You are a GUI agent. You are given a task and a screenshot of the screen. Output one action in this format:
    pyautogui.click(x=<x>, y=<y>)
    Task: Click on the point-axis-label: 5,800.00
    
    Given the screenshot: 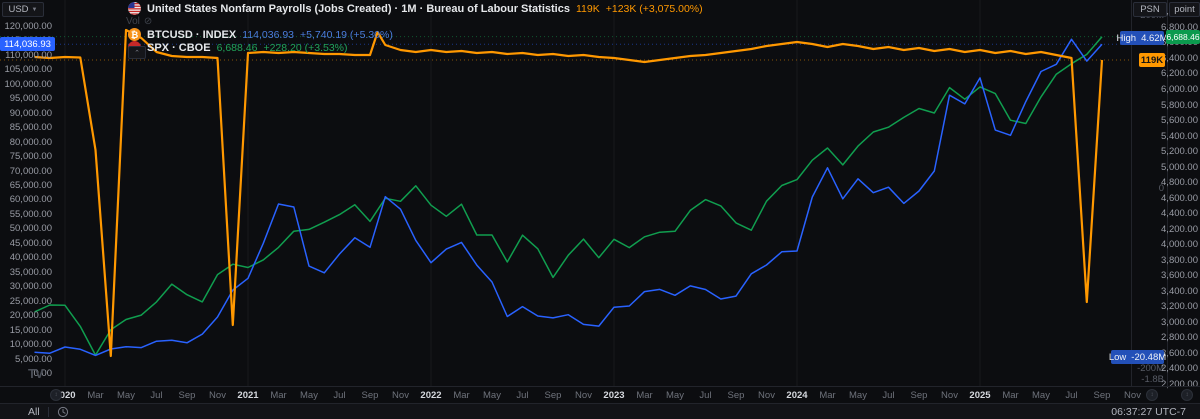 What is the action you would take?
    pyautogui.click(x=1179, y=105)
    